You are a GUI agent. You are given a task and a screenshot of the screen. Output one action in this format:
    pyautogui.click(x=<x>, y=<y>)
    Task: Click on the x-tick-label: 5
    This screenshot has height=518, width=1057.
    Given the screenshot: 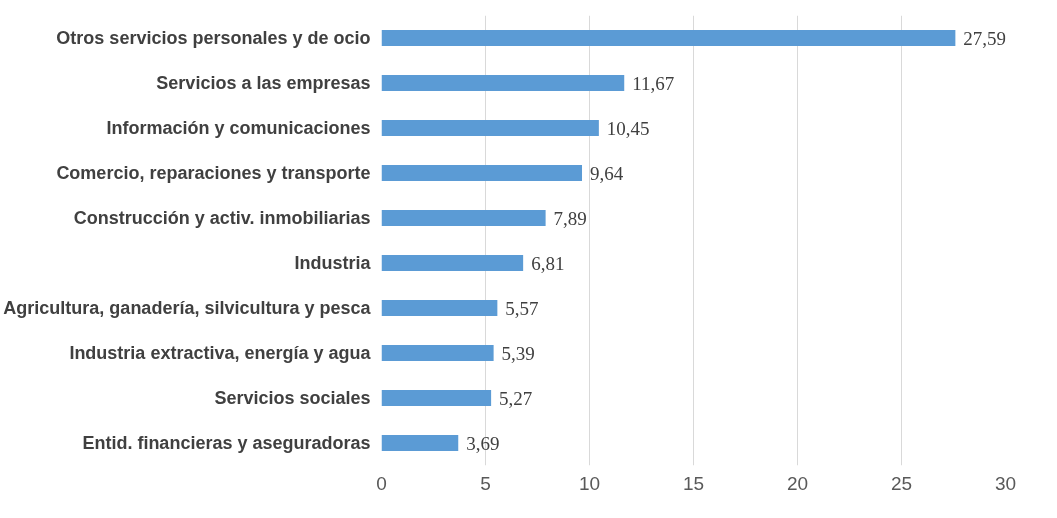 What is the action you would take?
    pyautogui.click(x=485, y=483)
    